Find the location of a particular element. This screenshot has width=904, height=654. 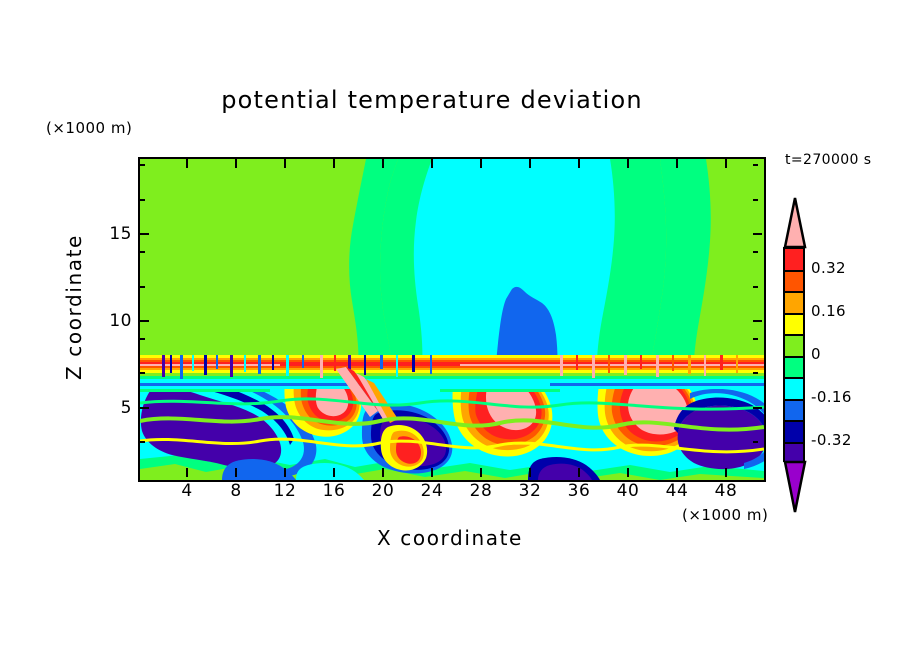

colorbar-tick-label: -0.32 is located at coordinates (831, 440).